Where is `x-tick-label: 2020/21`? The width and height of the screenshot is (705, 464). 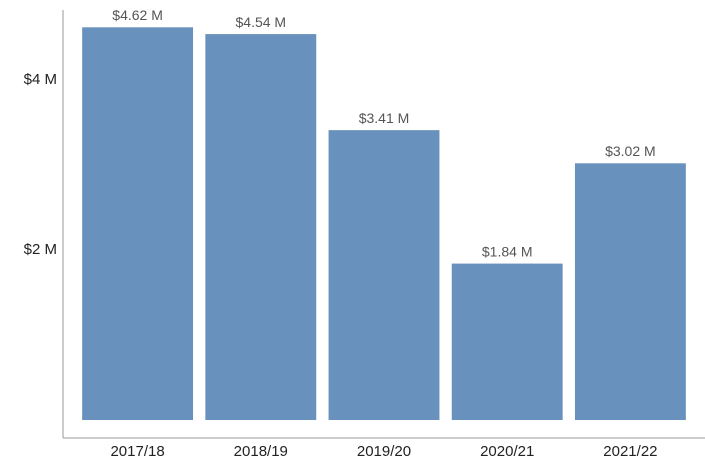 x-tick-label: 2020/21 is located at coordinates (507, 451).